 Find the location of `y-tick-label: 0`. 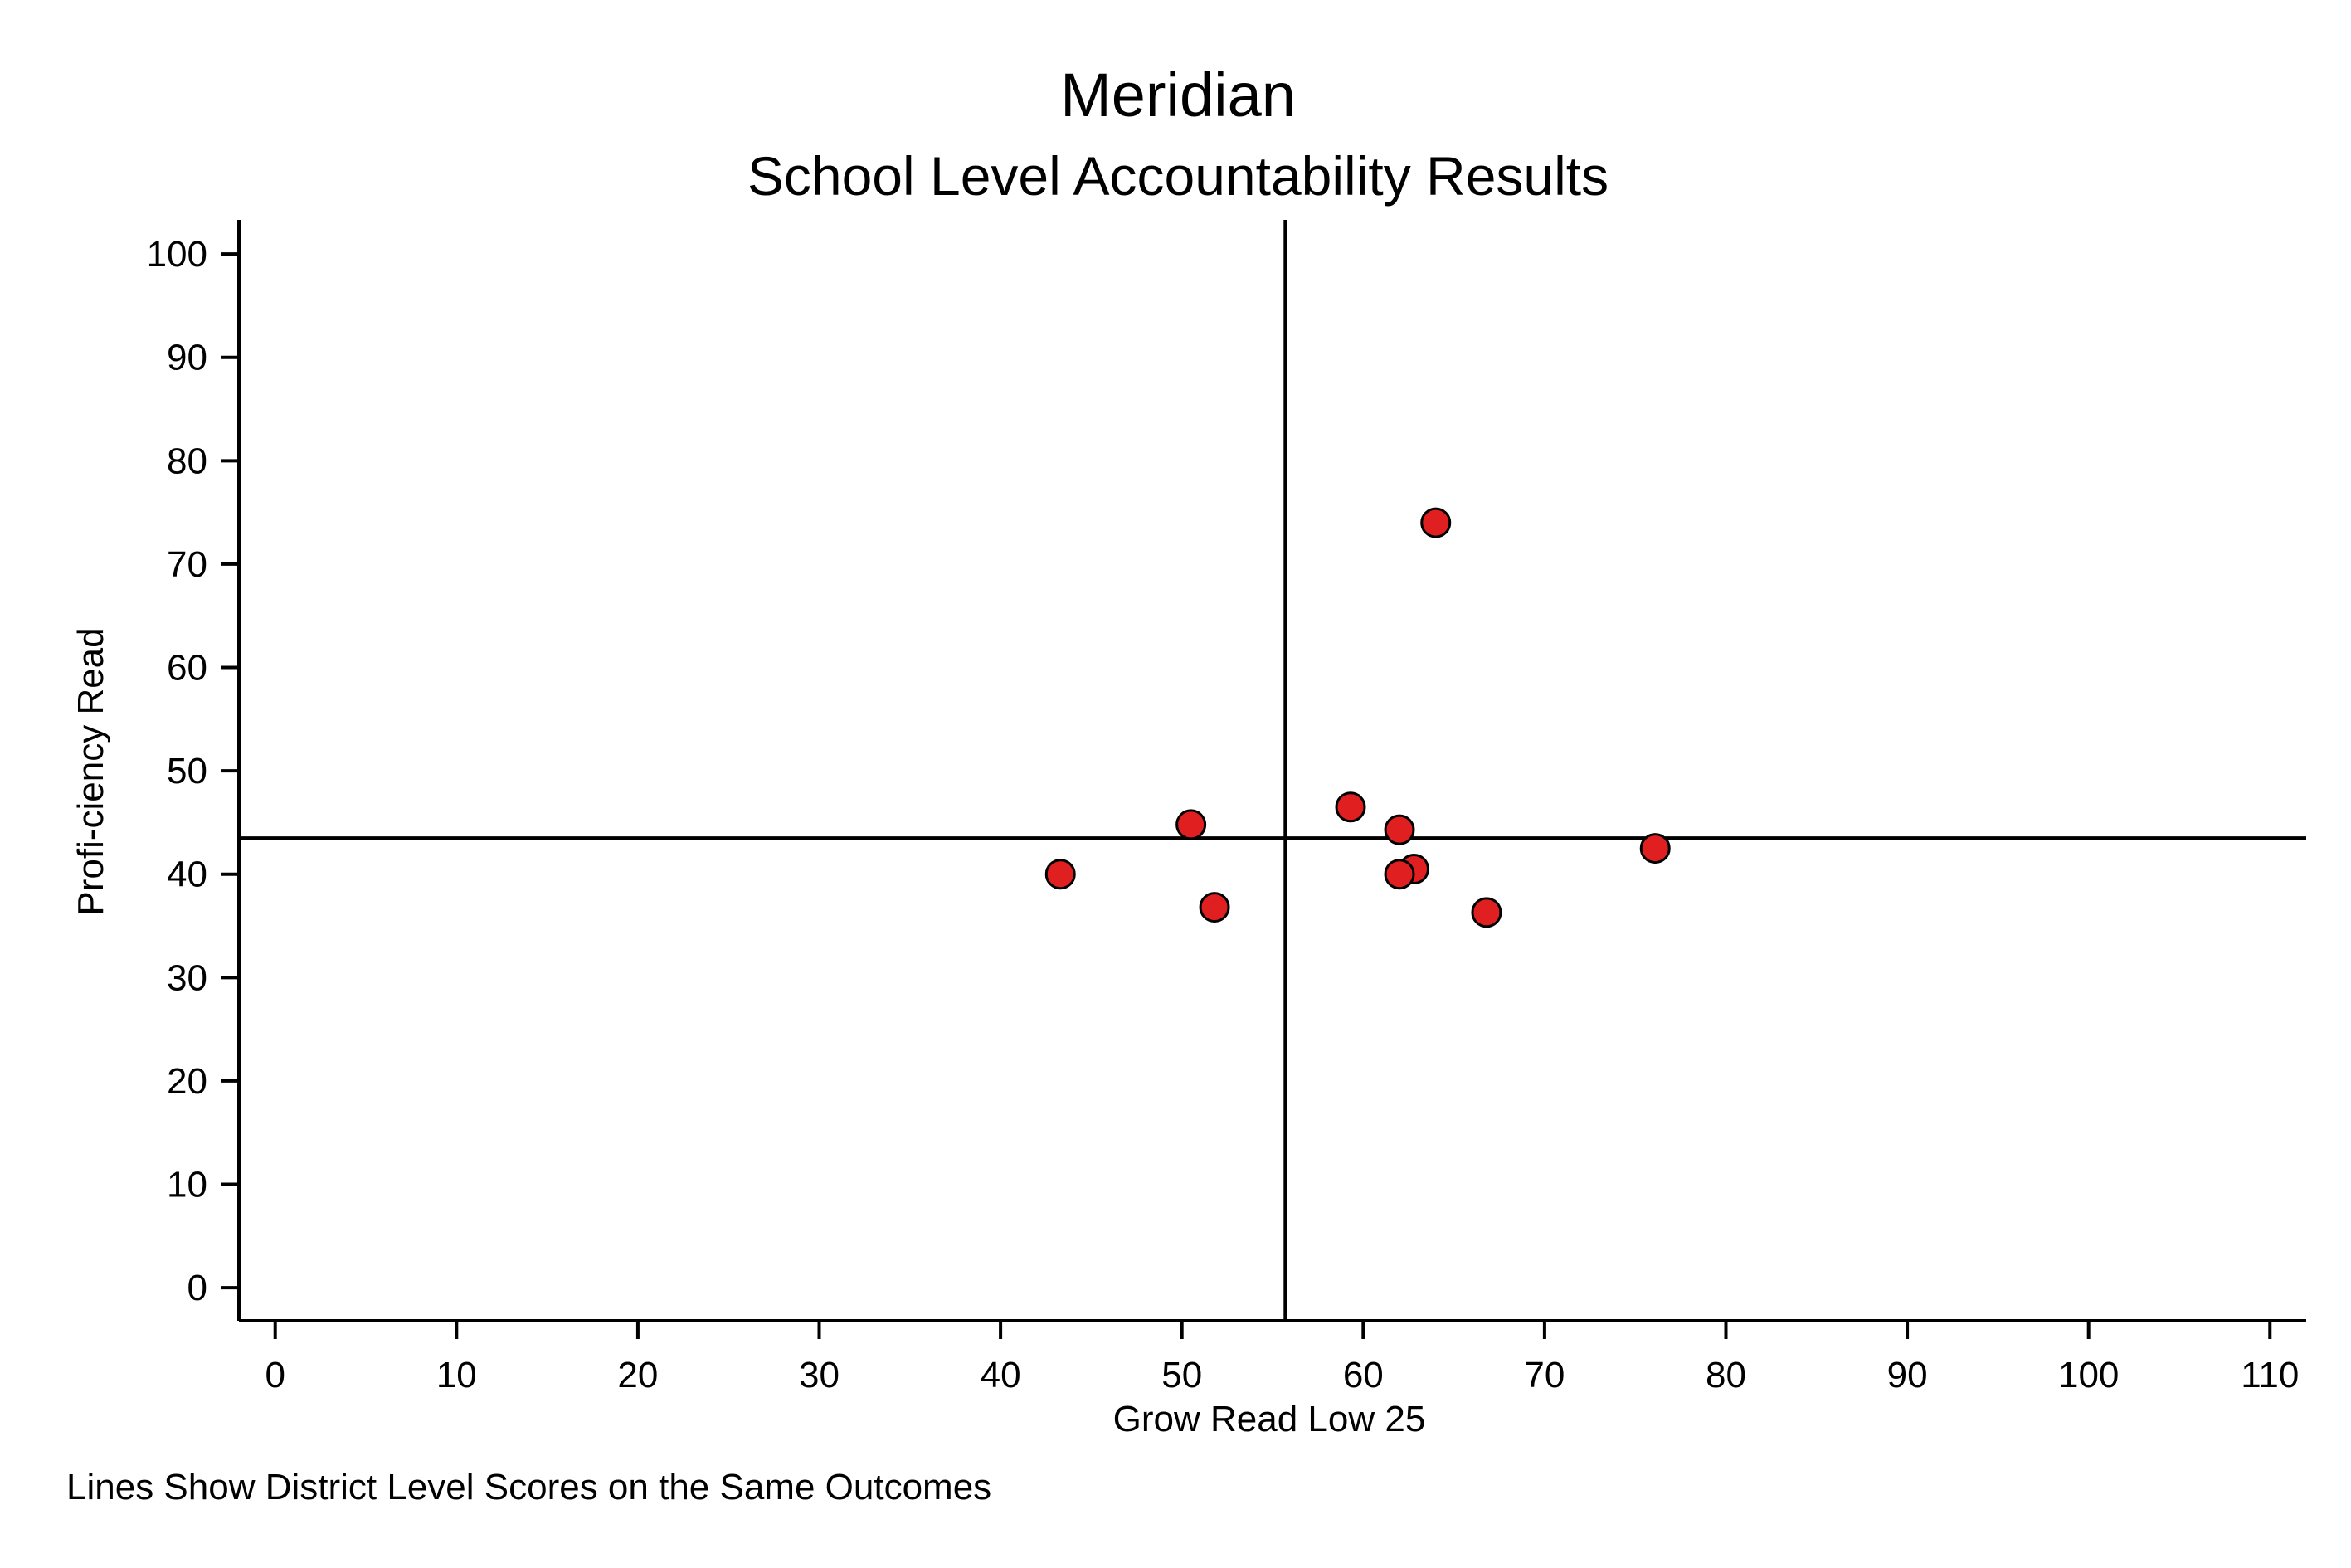

y-tick-label: 0 is located at coordinates (197, 1288).